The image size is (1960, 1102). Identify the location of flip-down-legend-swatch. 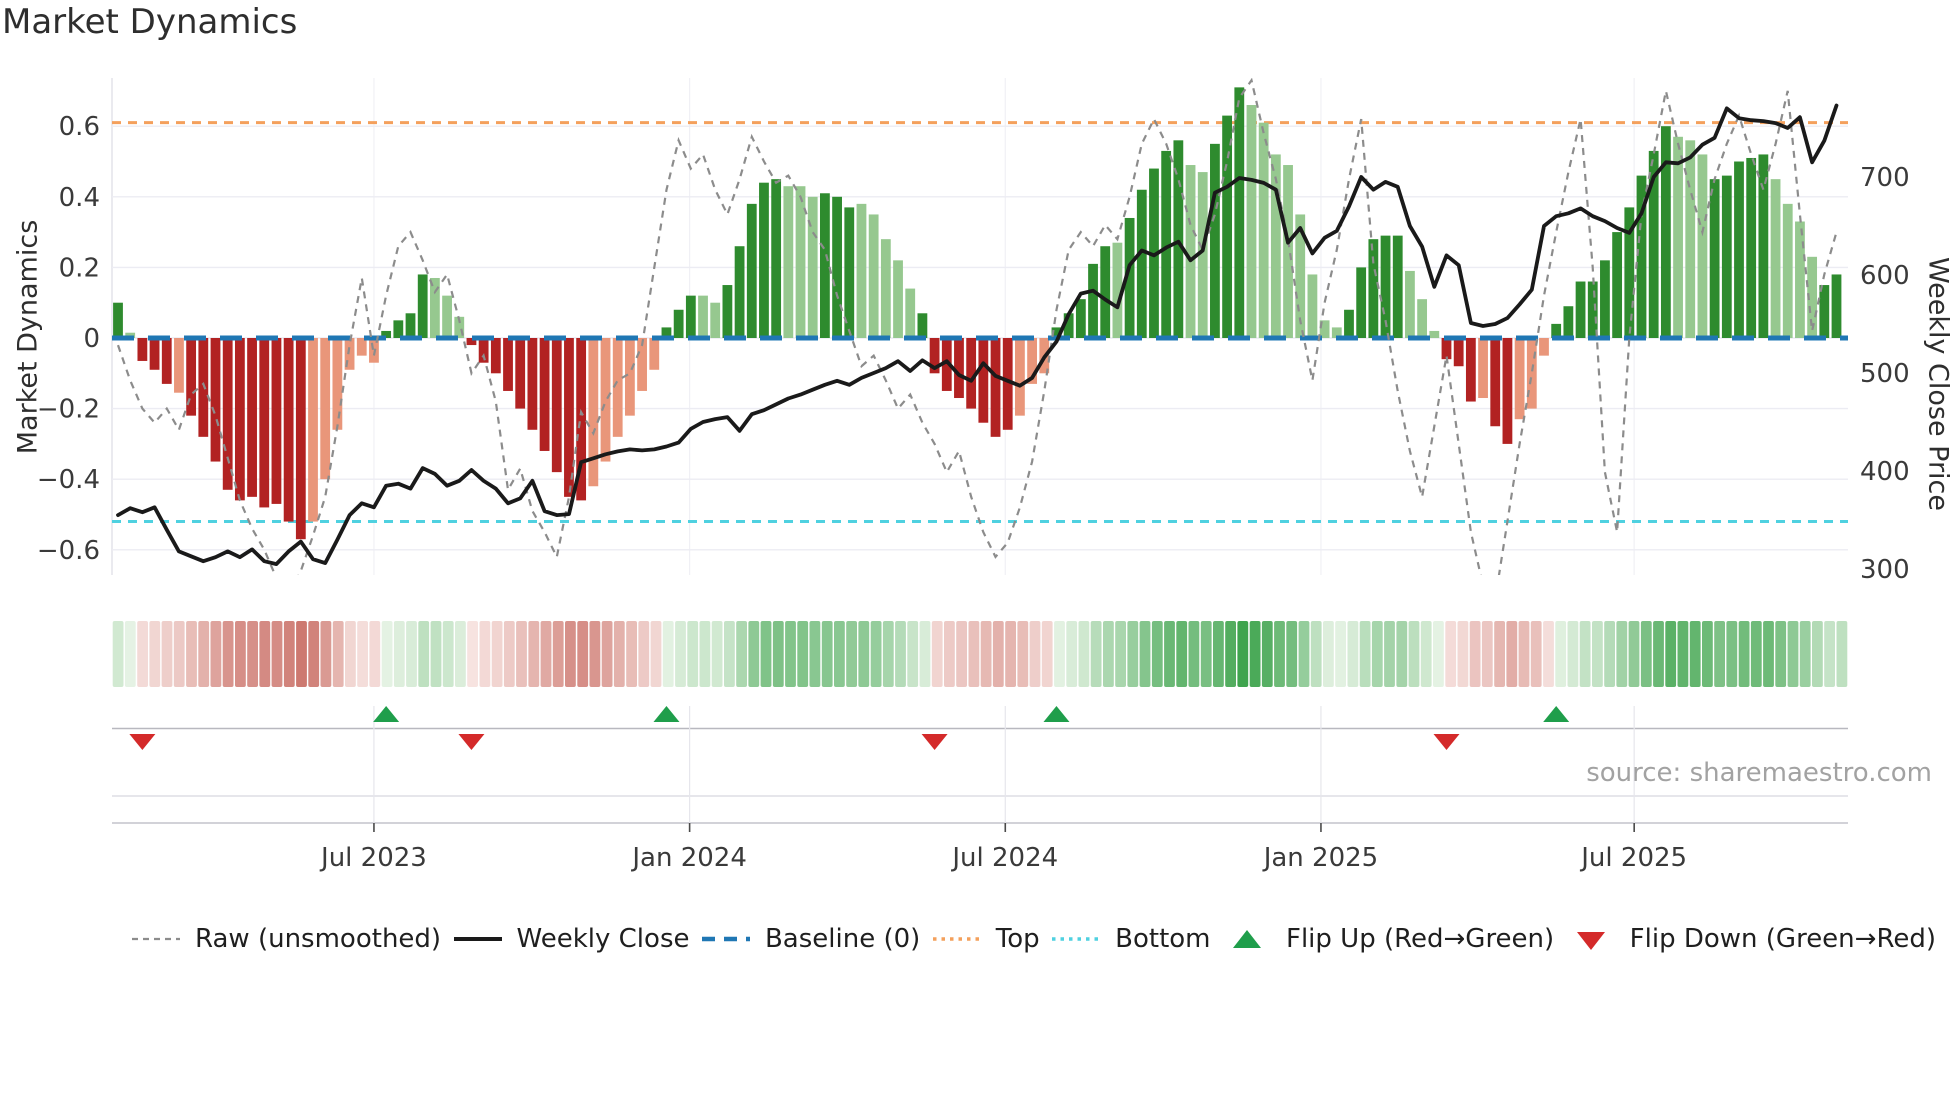
(1590, 941).